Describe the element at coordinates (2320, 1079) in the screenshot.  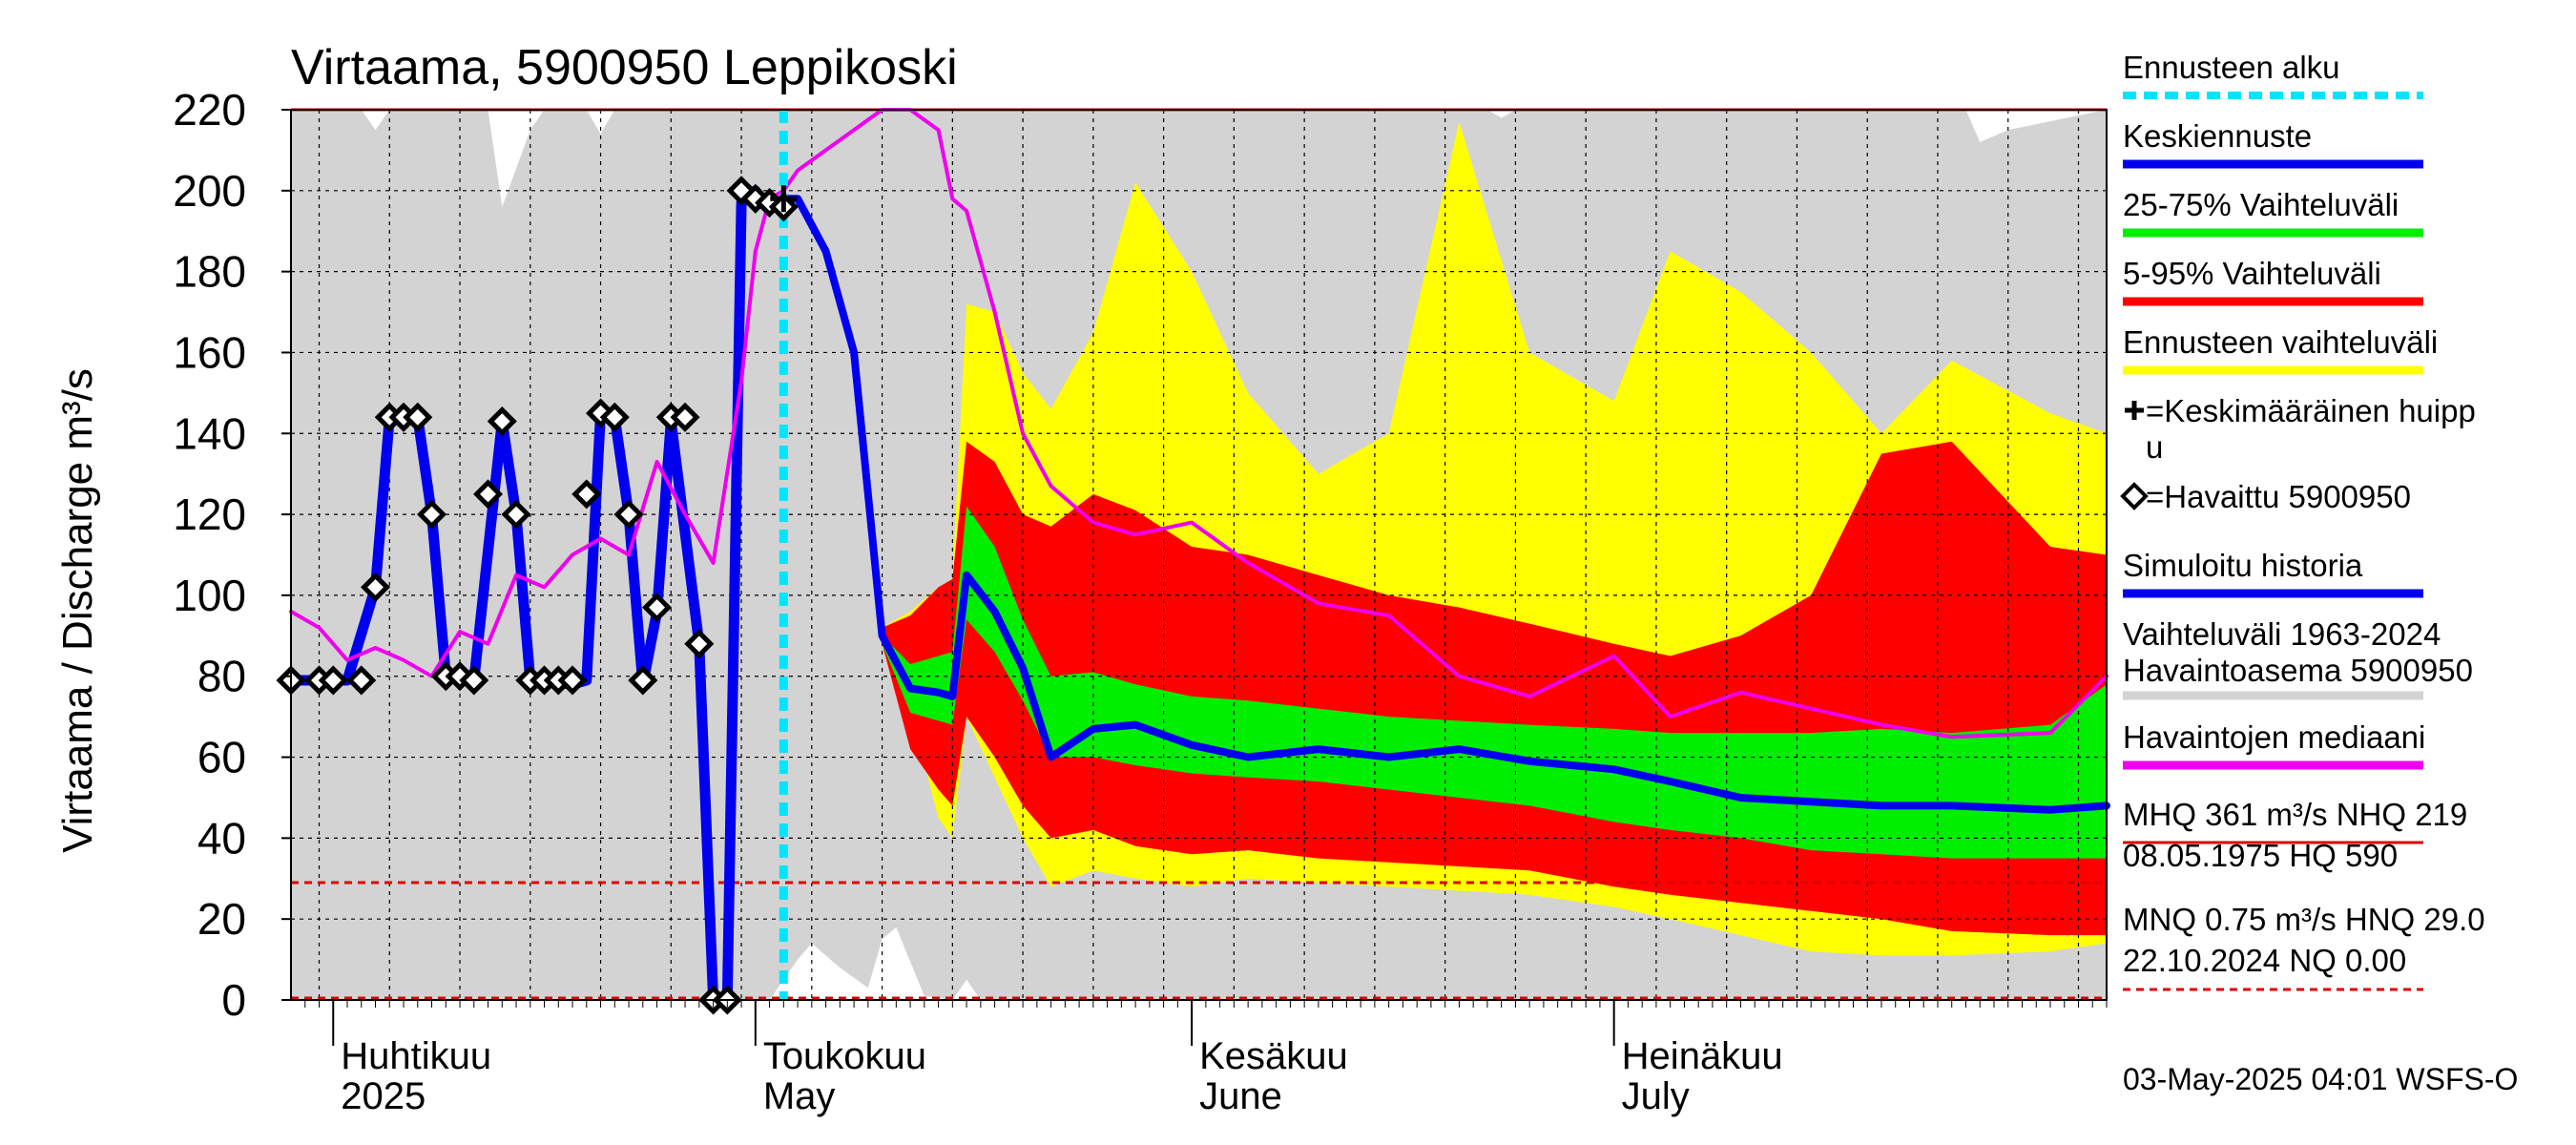
I see `footer-timestamp: 03-May-2025 04:01 WSFS-O` at that location.